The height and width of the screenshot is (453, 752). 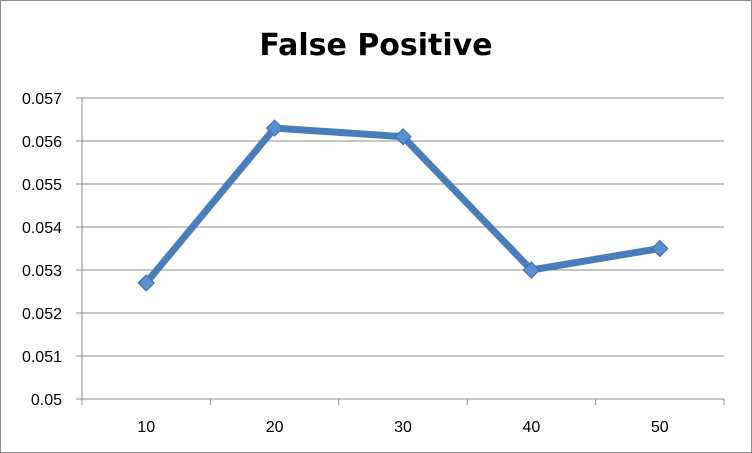 What do you see at coordinates (42, 99) in the screenshot?
I see `y-tick-label: 0.057` at bounding box center [42, 99].